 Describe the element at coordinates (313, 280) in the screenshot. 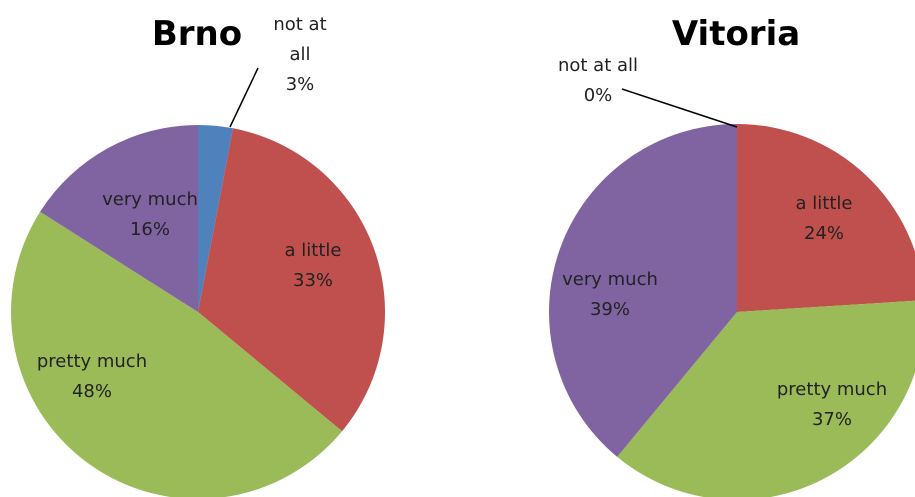

I see `slice-value: 33%` at that location.